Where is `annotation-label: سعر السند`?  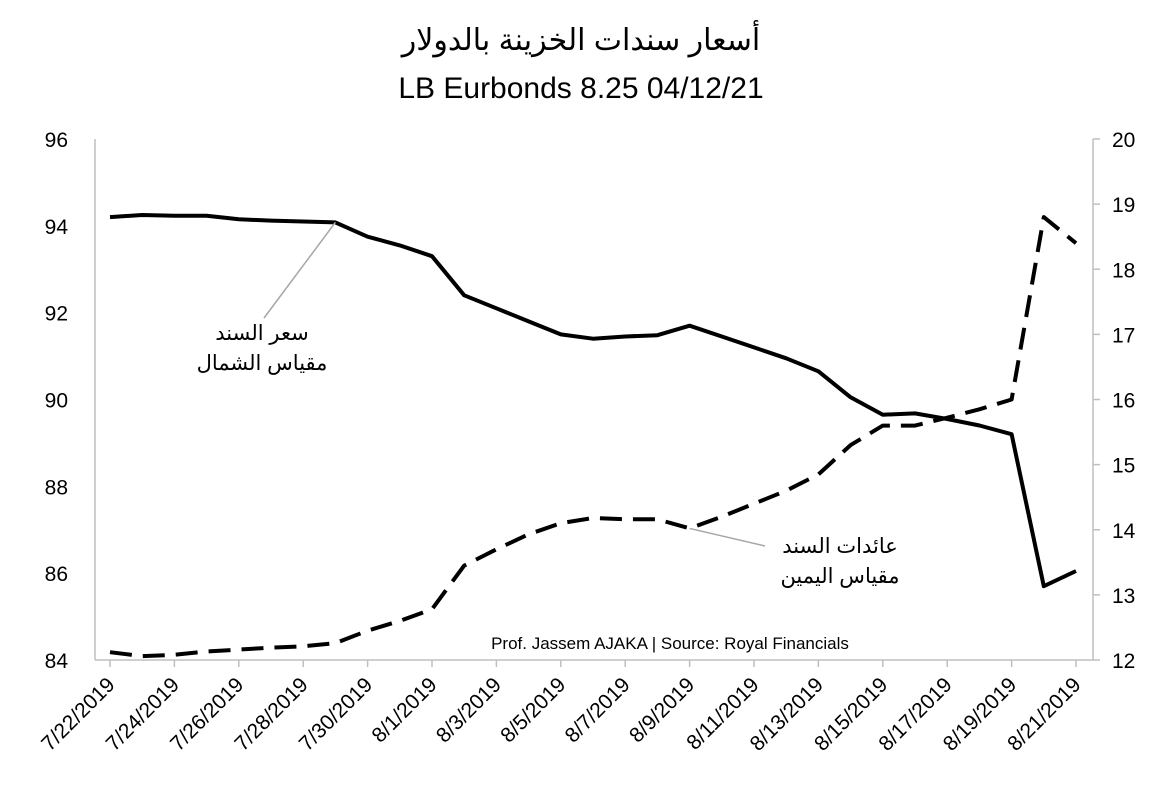
annotation-label: سعر السند is located at coordinates (261, 333).